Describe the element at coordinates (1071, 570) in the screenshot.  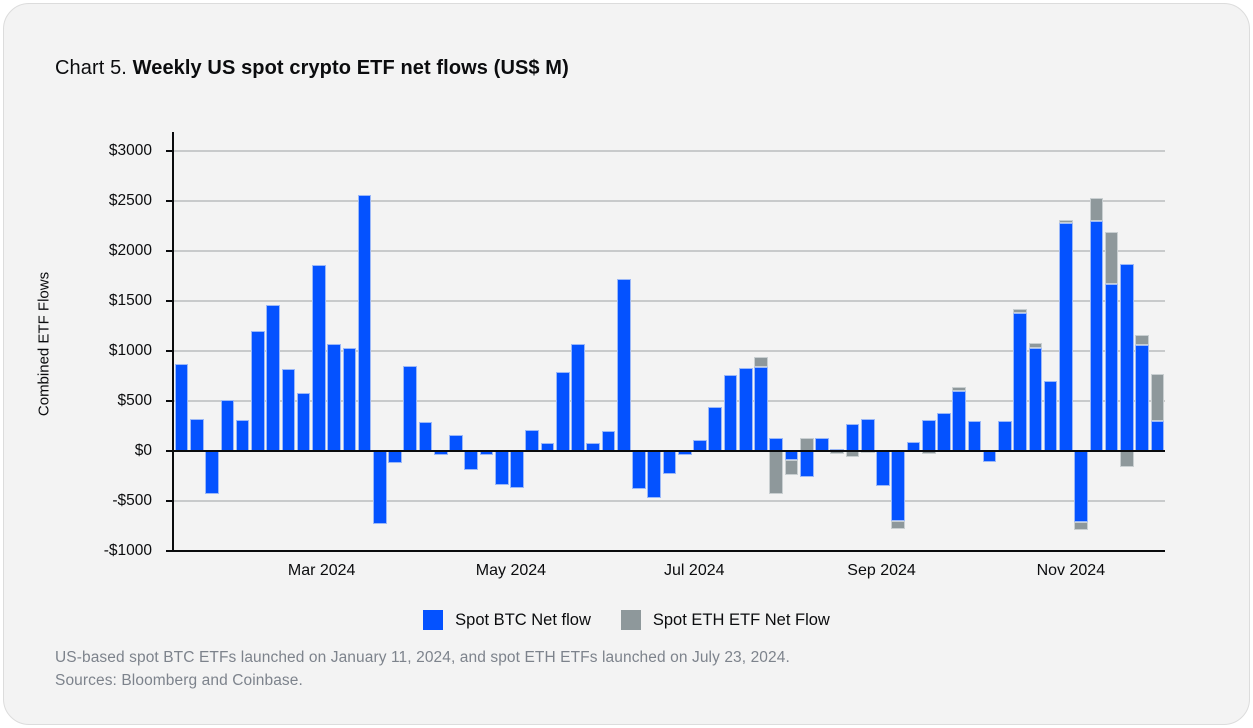
I see `x-month-label: Nov 2024` at that location.